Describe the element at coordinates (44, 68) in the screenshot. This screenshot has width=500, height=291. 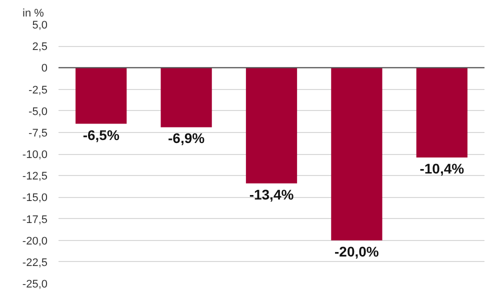
I see `y-tick-label: 0` at that location.